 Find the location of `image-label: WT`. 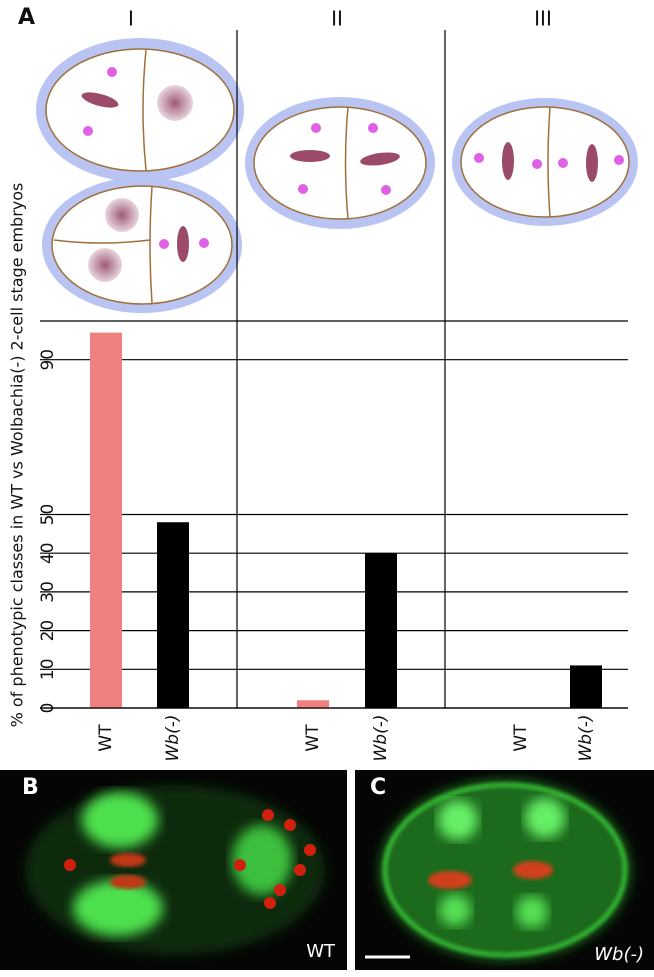

image-label: WT is located at coordinates (321, 951).